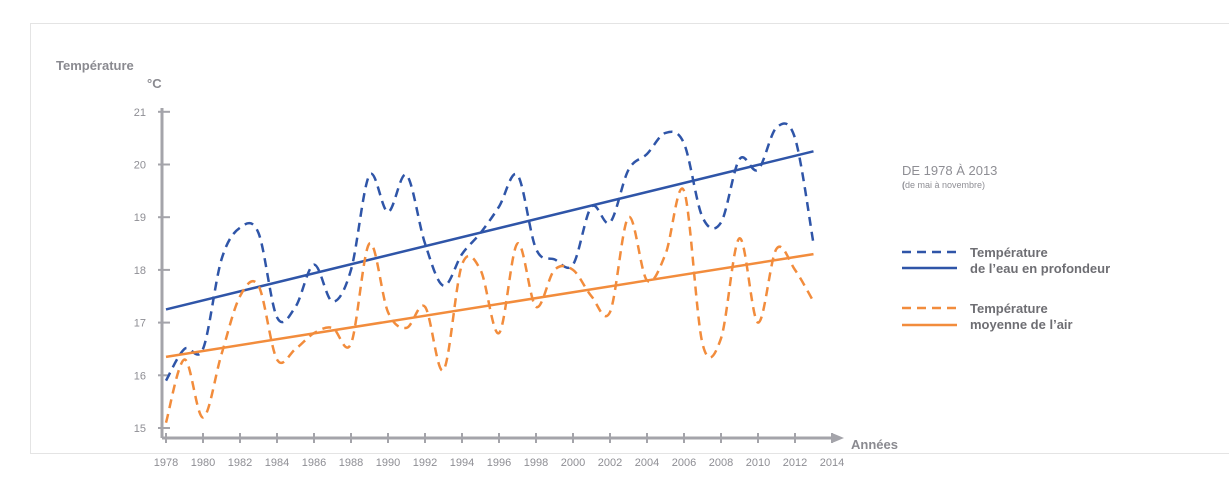 This screenshot has width=1229, height=484. Describe the element at coordinates (943, 185) in the screenshot. I see `legend-subtitle: (de mai à novembre)` at that location.